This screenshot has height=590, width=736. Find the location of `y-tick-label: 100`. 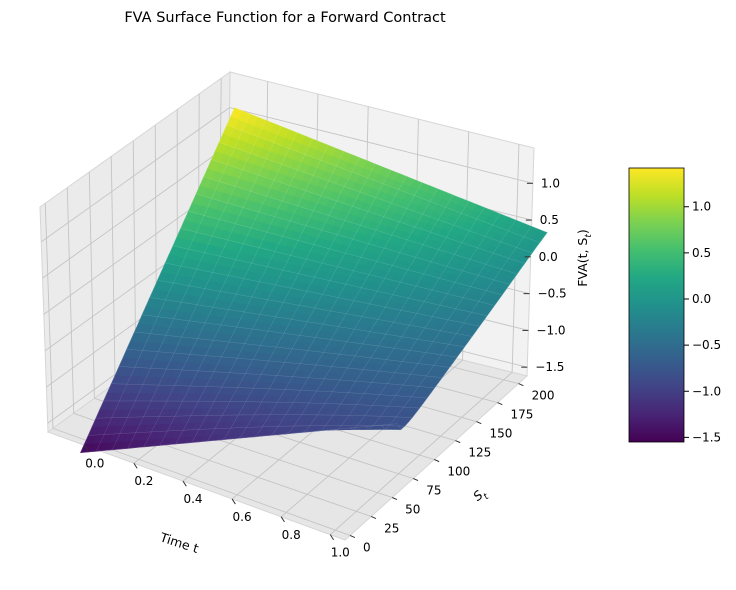

y-tick-label: 100 is located at coordinates (458, 472).